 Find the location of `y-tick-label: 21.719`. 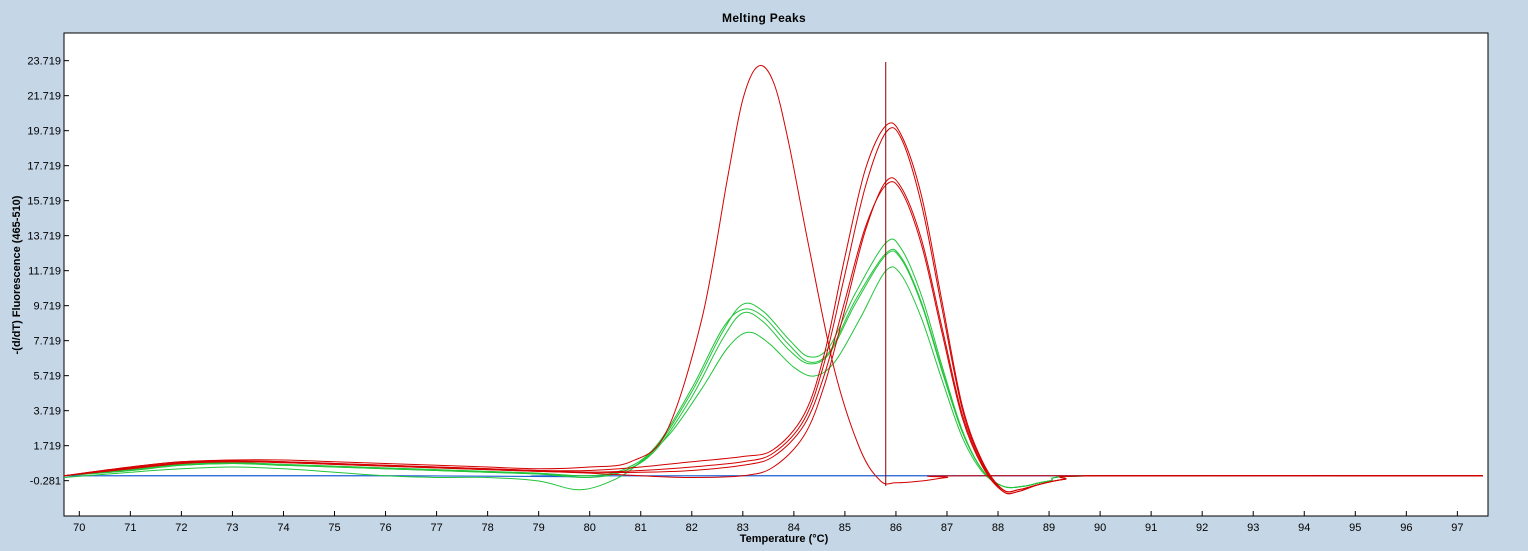

y-tick-label: 21.719 is located at coordinates (44, 97).